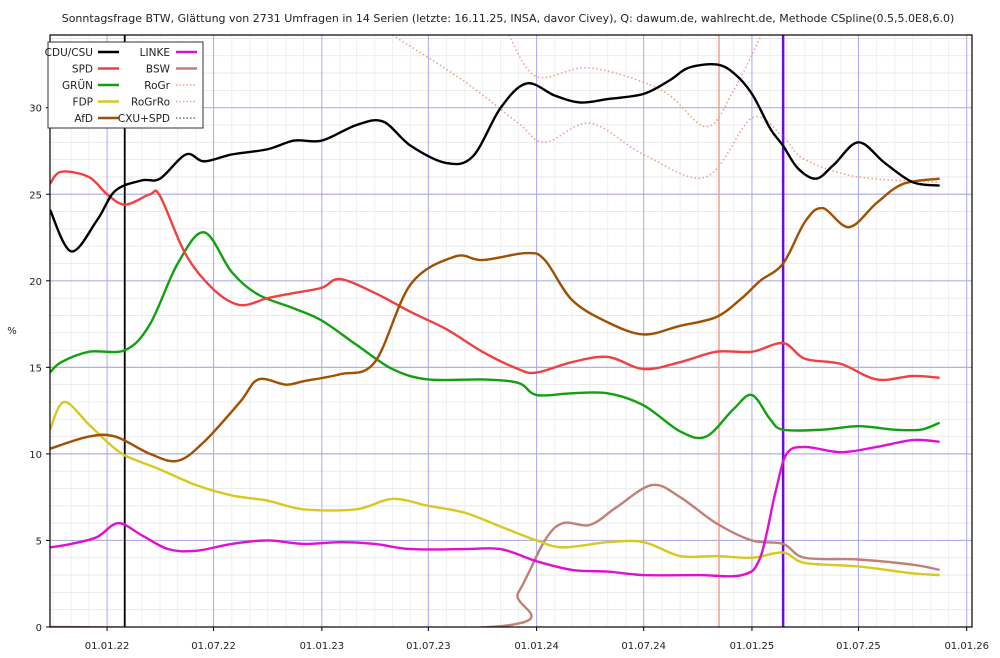  What do you see at coordinates (35, 109) in the screenshot?
I see `y-tick-label: 30` at bounding box center [35, 109].